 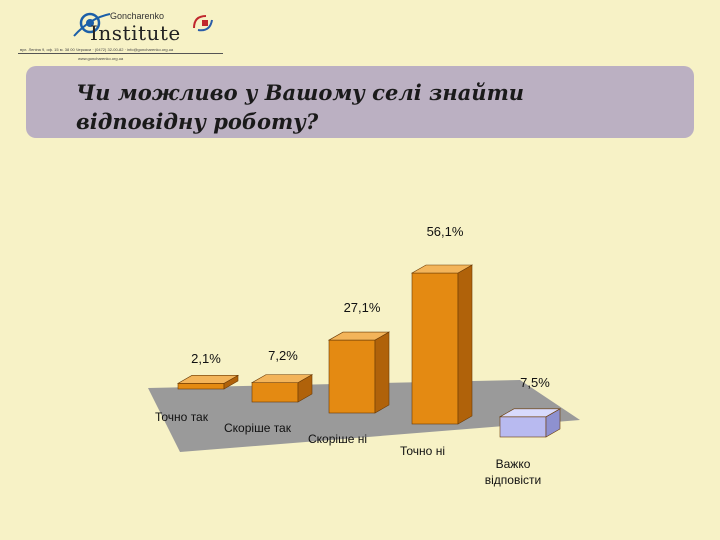 What do you see at coordinates (535, 382) in the screenshot?
I see `value-label-5: 7,5%` at bounding box center [535, 382].